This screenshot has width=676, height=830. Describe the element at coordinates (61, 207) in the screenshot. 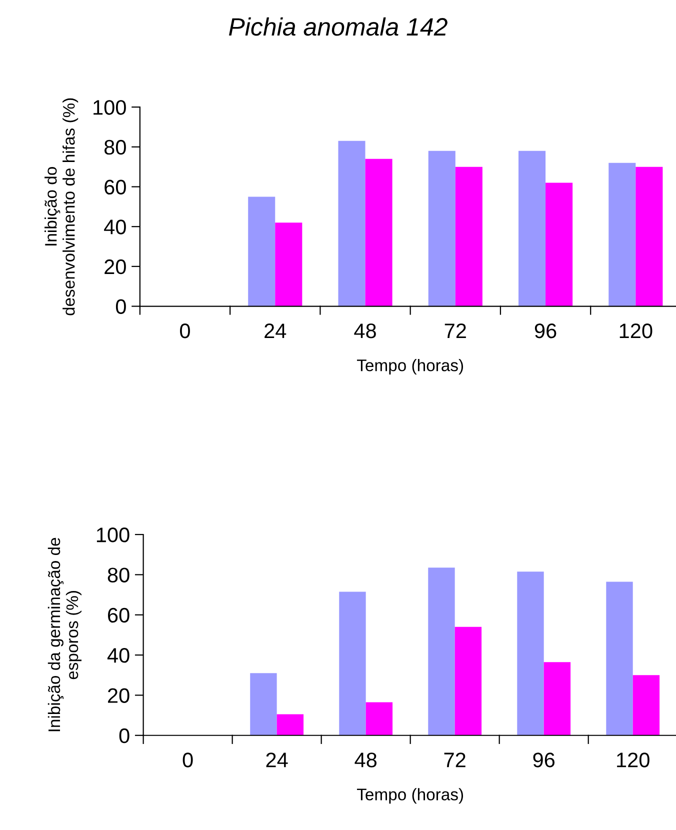

I see `y-axis-title: Inibição do desenvolvimento de hifas (%)` at that location.